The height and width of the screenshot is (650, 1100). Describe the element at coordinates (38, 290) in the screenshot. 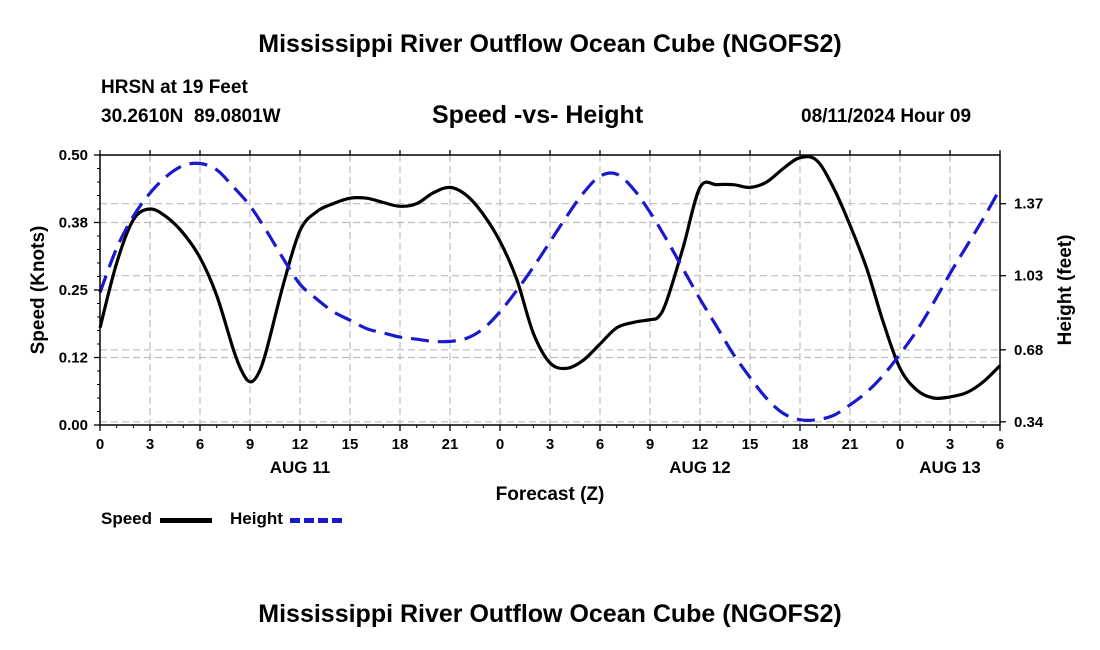

I see `y-axis-title: Speed (Knots)` at that location.